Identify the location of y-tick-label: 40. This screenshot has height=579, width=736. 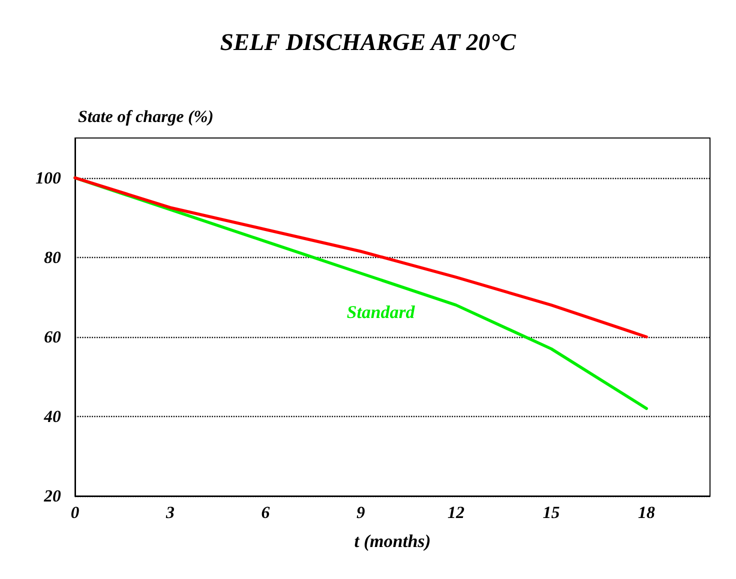
(52, 416).